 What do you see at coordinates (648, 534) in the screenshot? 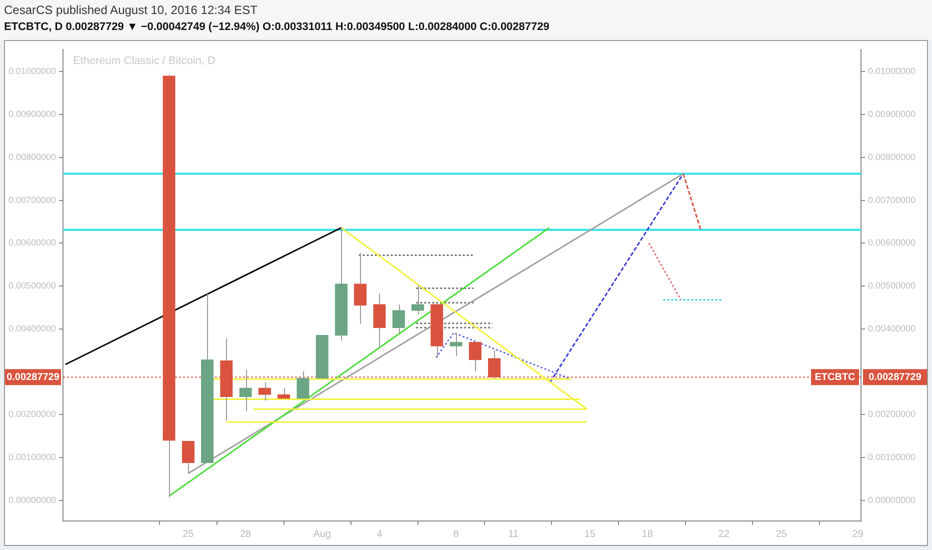
I see `x-tick-label: 18` at bounding box center [648, 534].